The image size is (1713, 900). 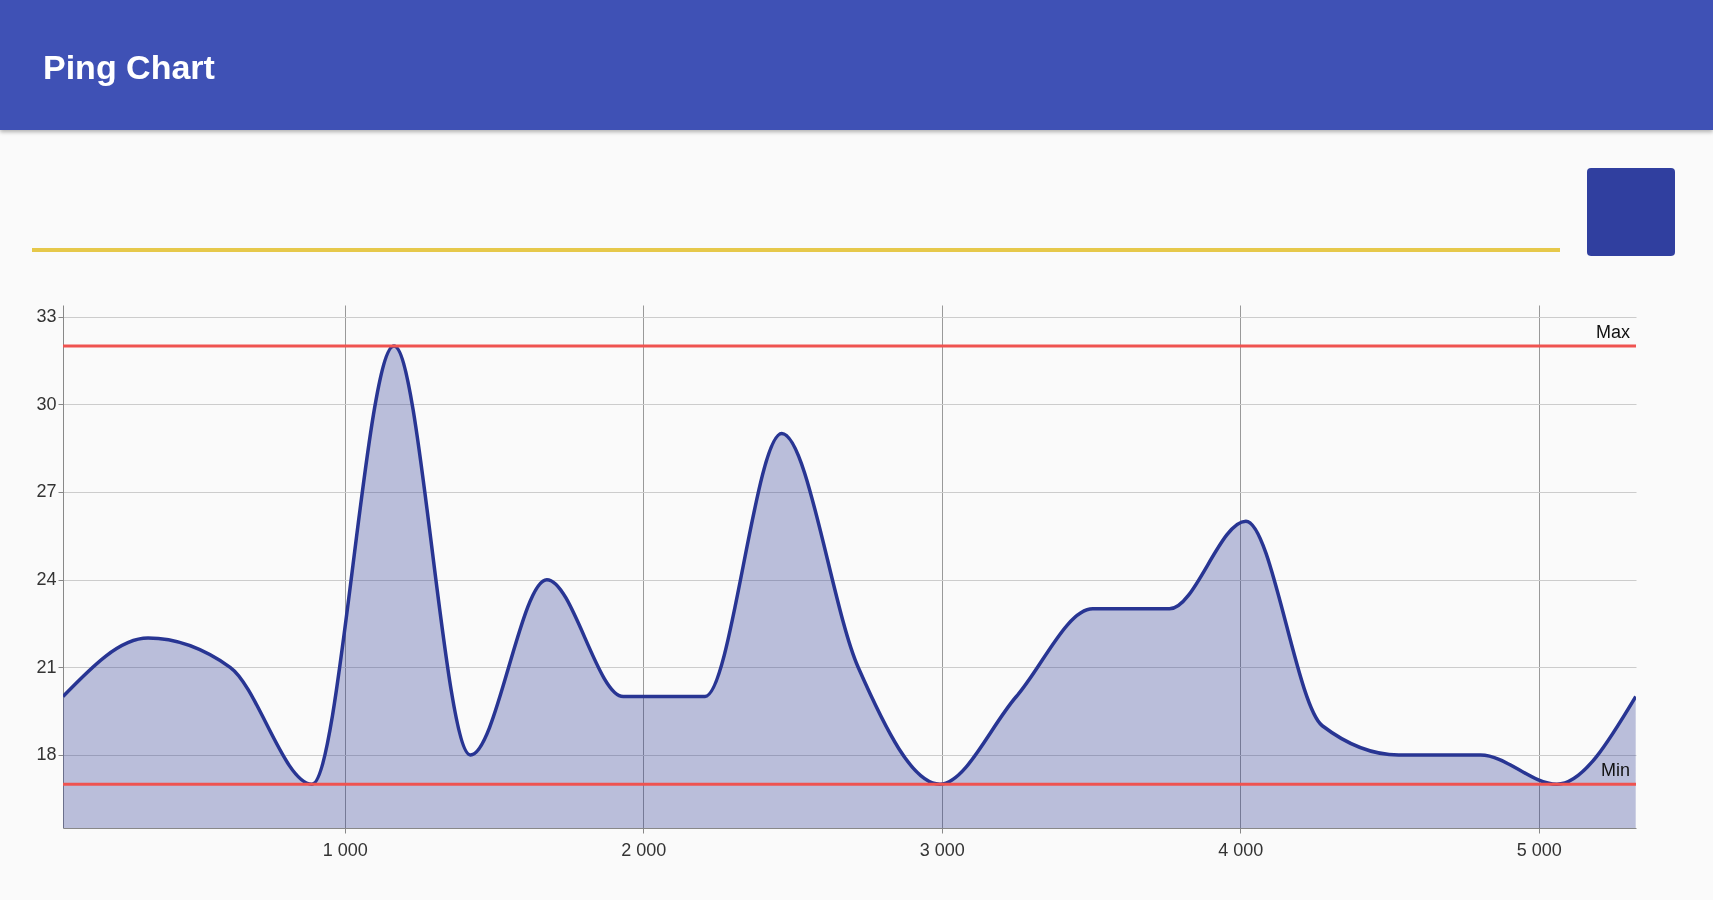 I want to click on y-tick-label: 30, so click(x=46, y=403).